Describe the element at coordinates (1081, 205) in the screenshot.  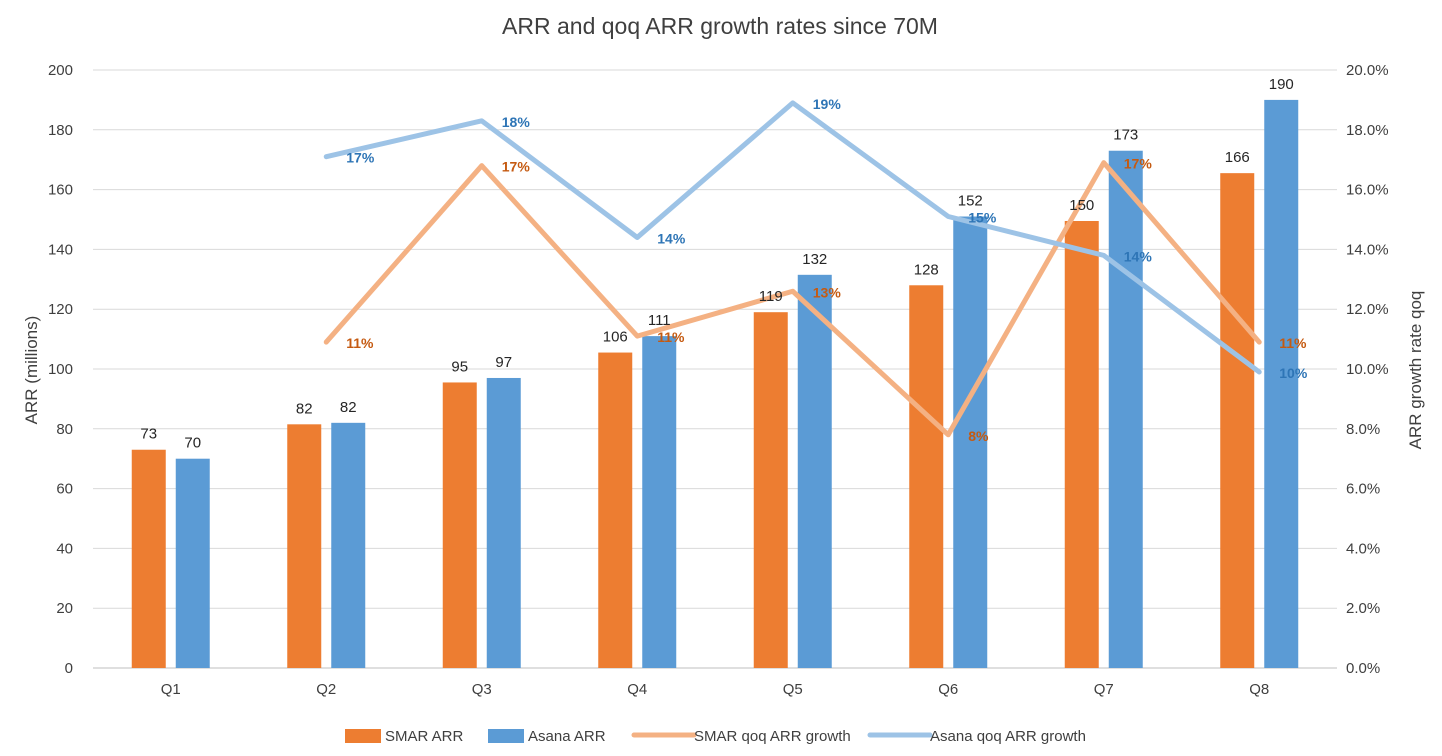
I see `smar-arr-label: 150` at that location.